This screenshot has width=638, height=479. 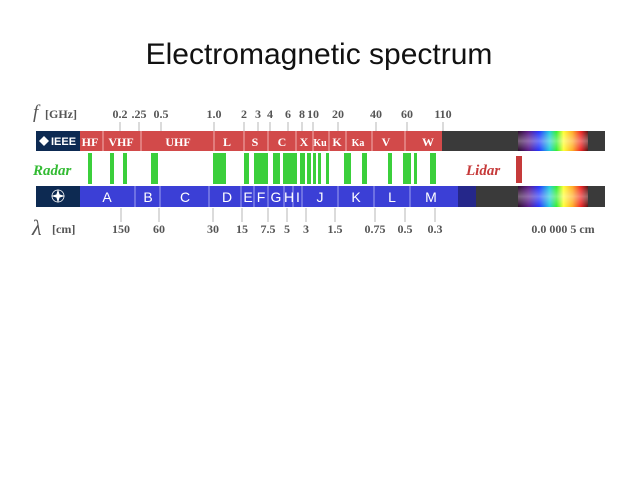 What do you see at coordinates (407, 114) in the screenshot?
I see `freq-tick-label: 60` at bounding box center [407, 114].